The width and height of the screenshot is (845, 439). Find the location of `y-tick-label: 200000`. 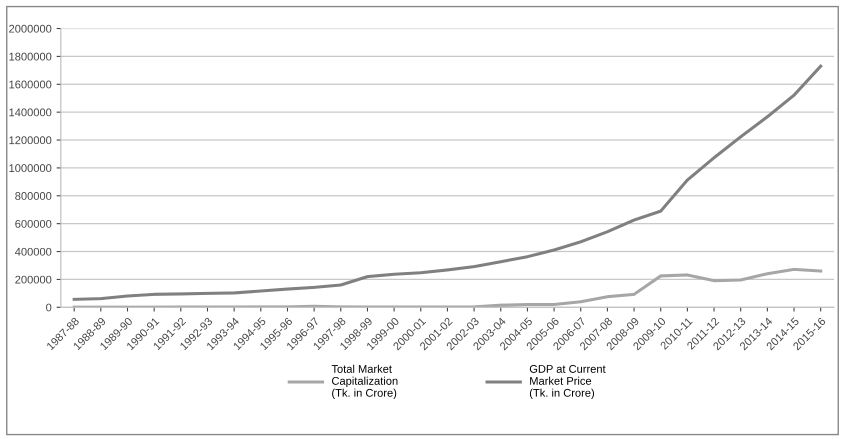

y-tick-label: 200000 is located at coordinates (33, 280).